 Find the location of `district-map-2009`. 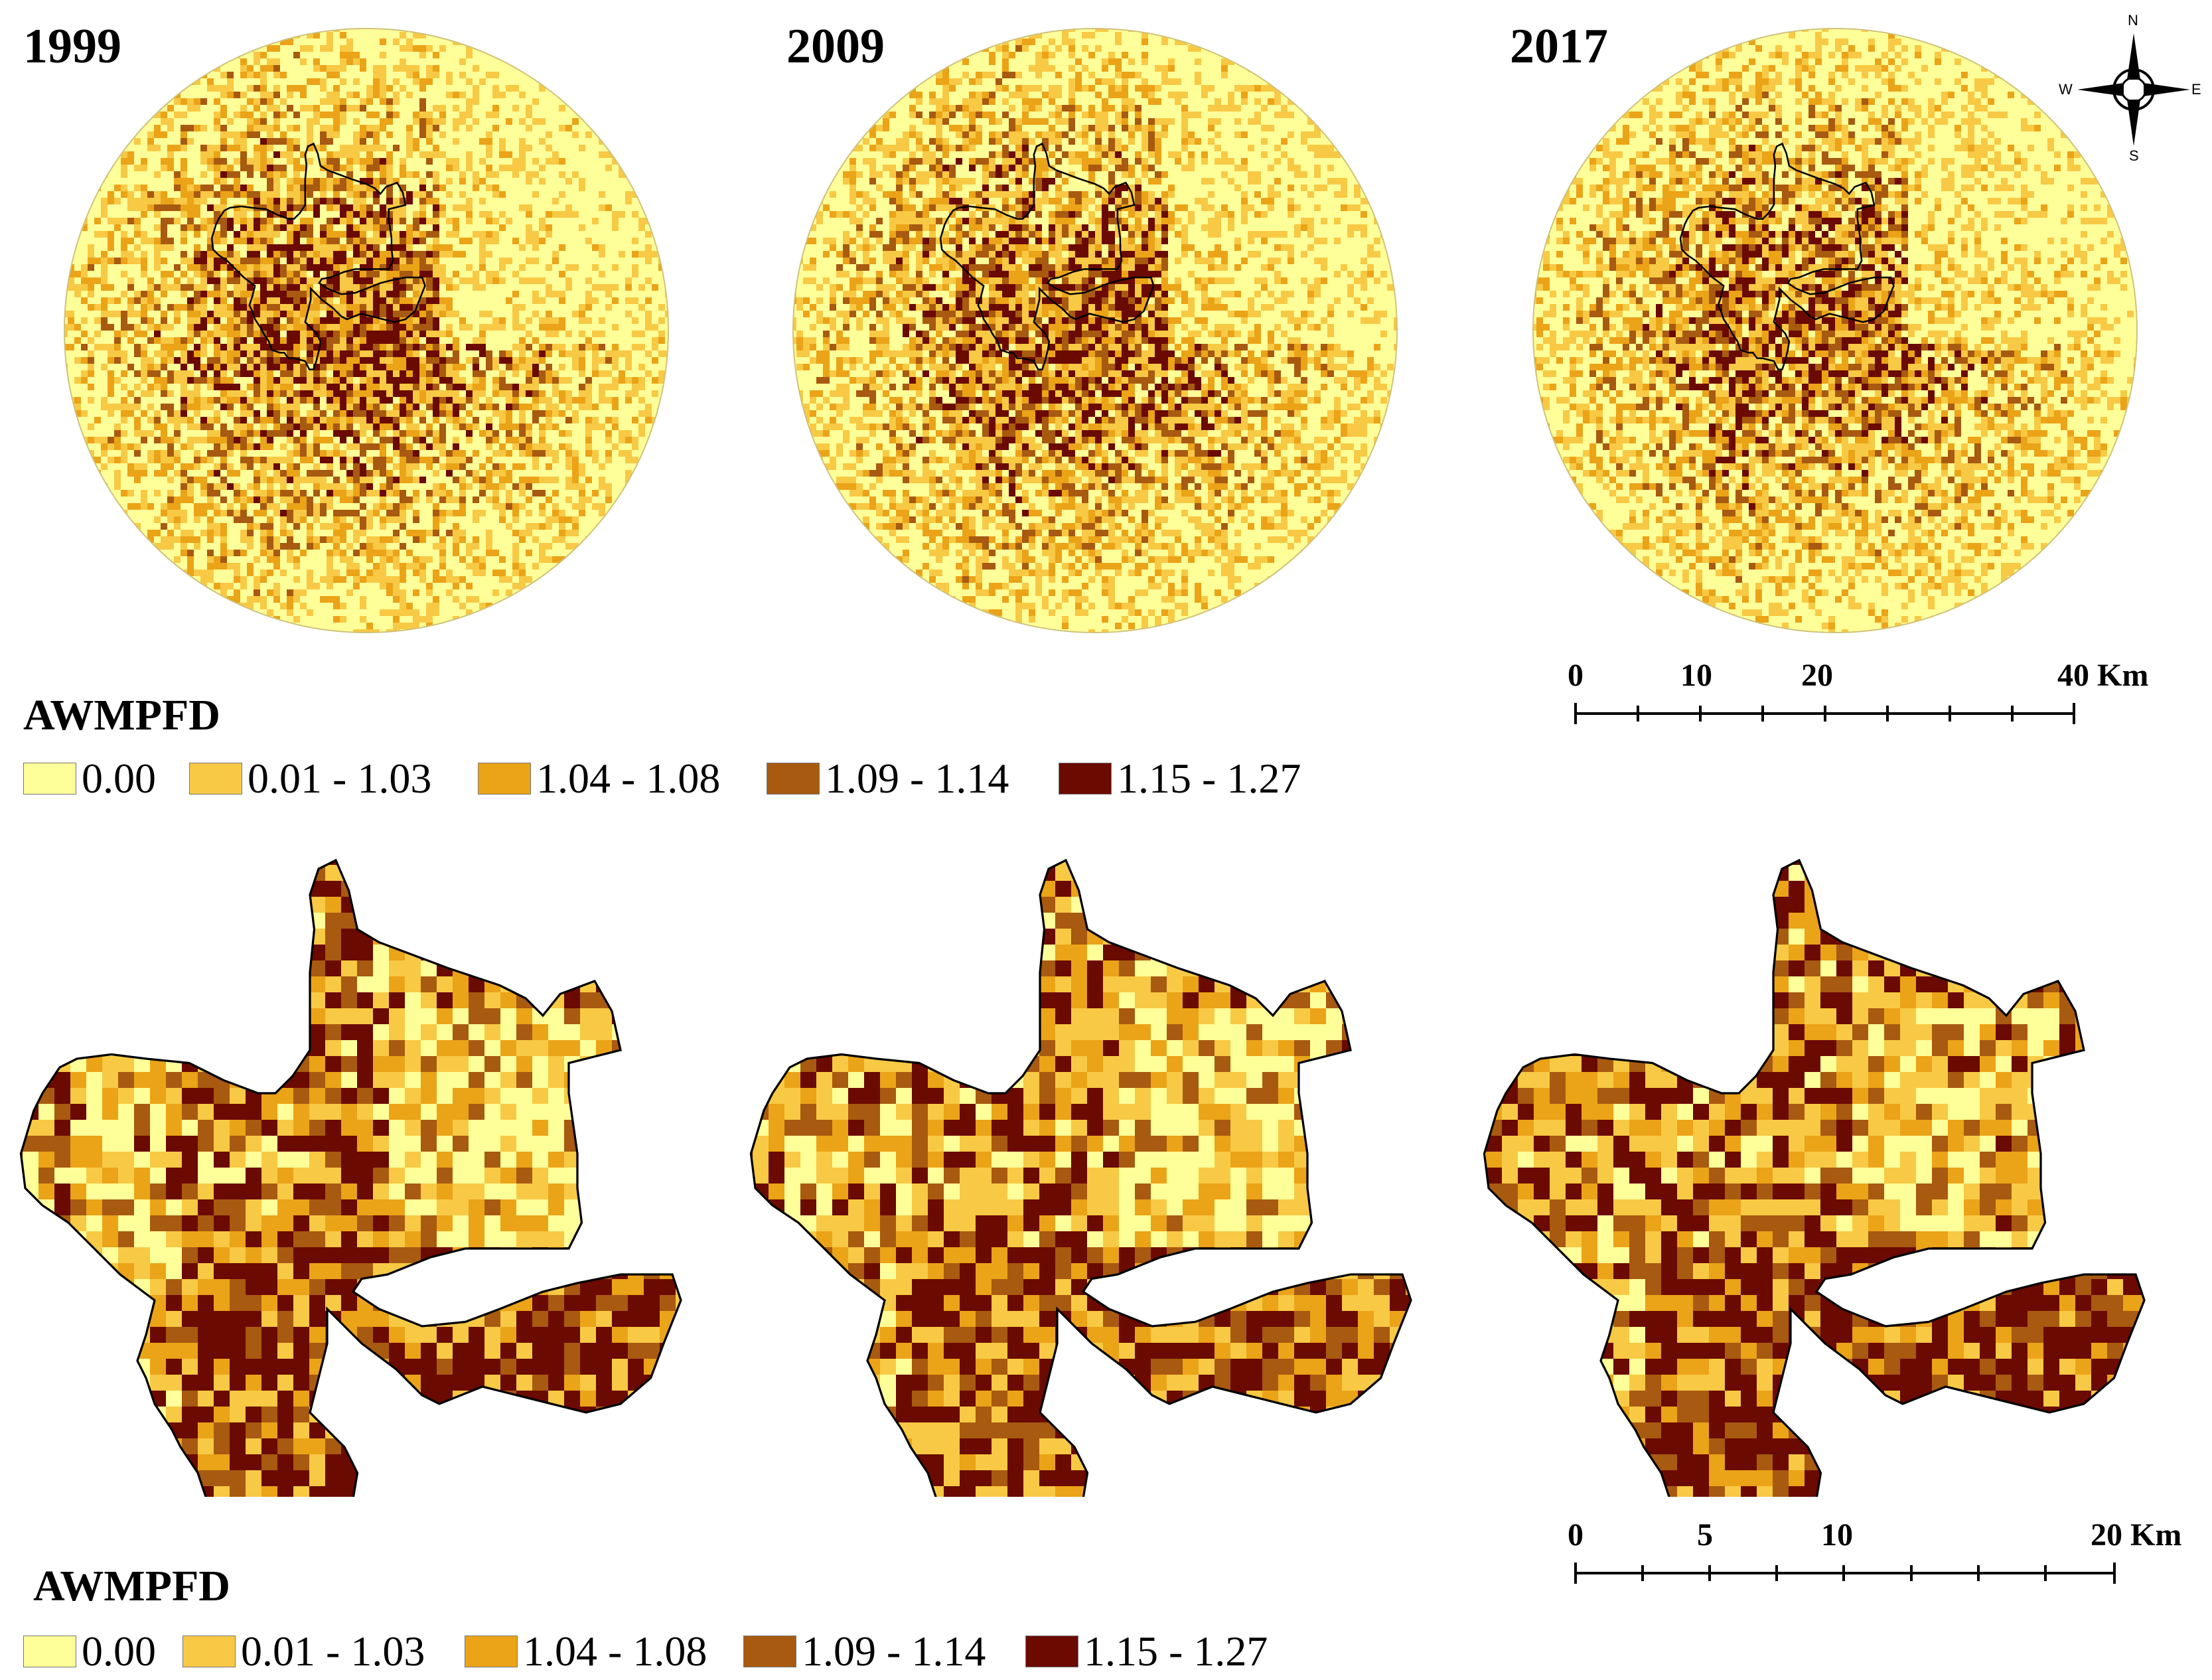

district-map-2009 is located at coordinates (1080, 1177).